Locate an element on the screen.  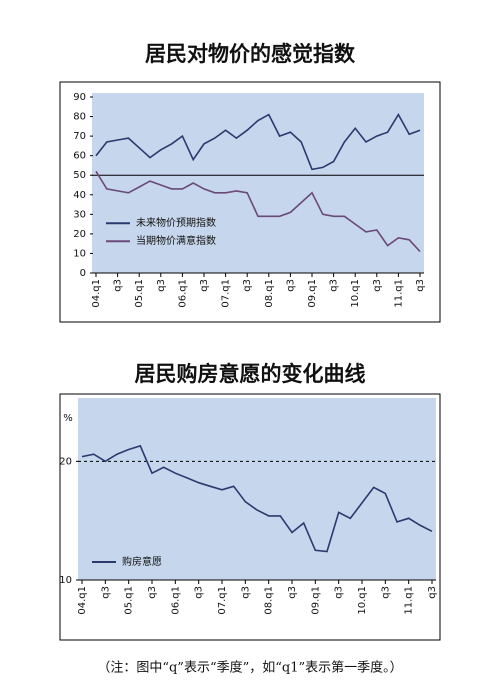
legend-label: 未来物价预期指数 is located at coordinates (176, 222).